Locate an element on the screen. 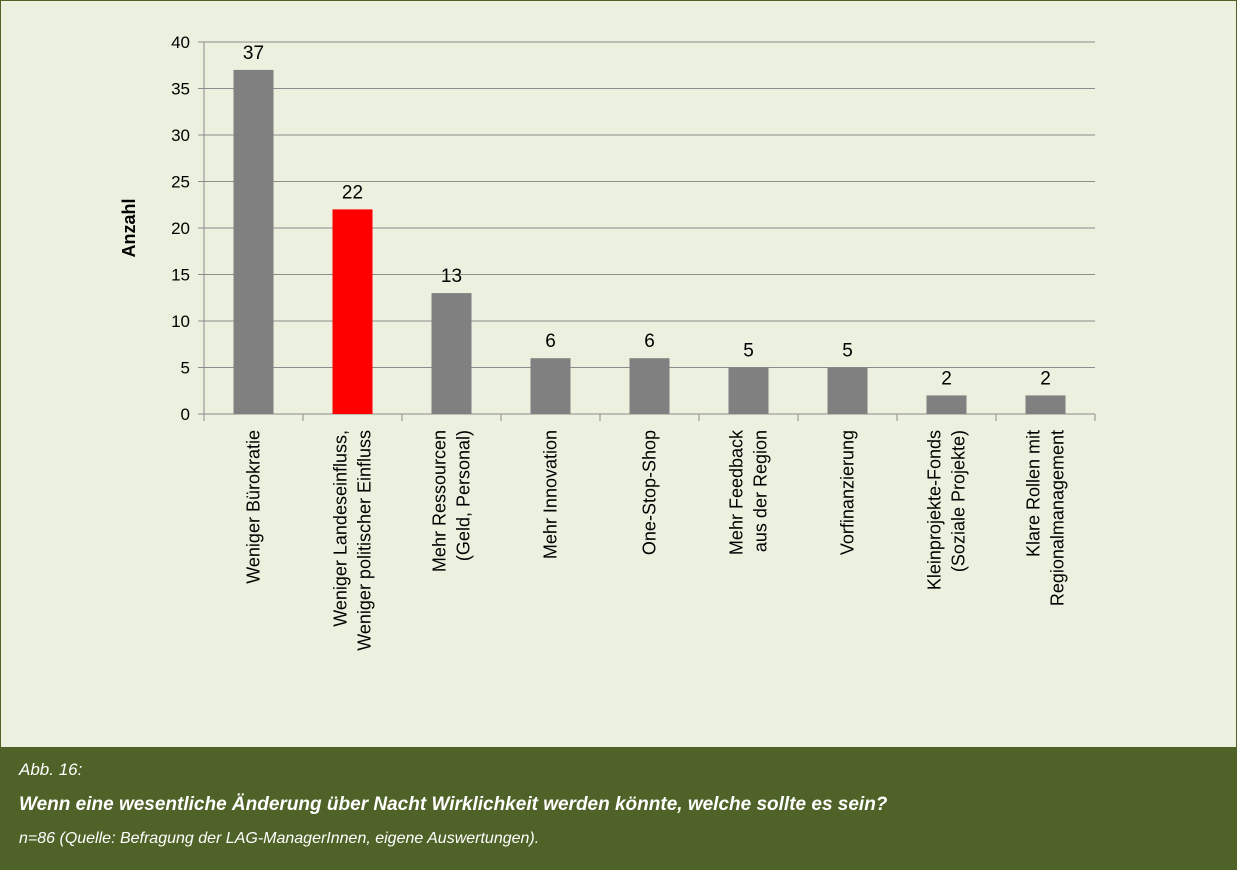 Image resolution: width=1237 pixels, height=870 pixels. y-tick-label: 30 is located at coordinates (180, 135).